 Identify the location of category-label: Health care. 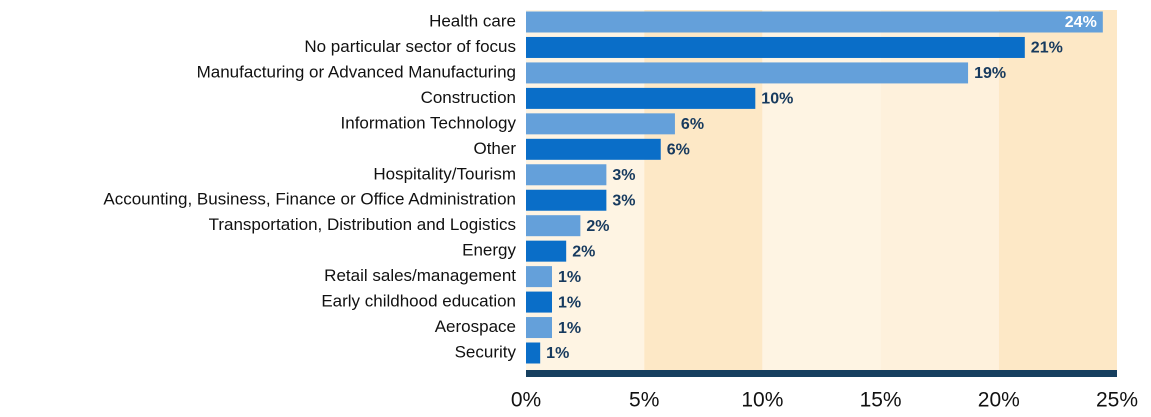
(472, 20).